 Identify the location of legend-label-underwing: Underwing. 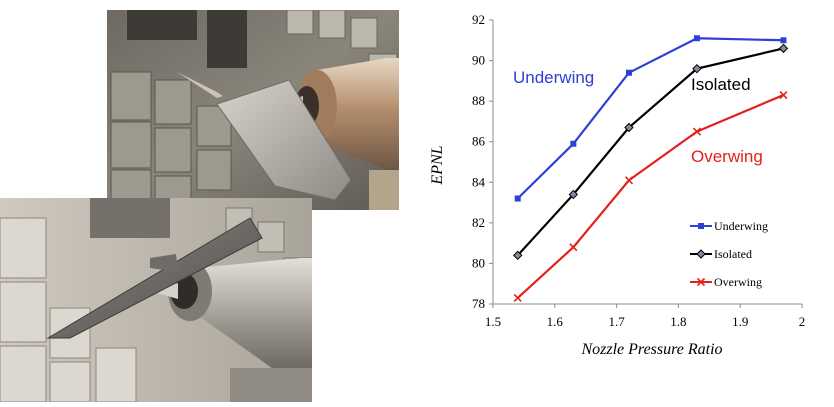
(741, 226).